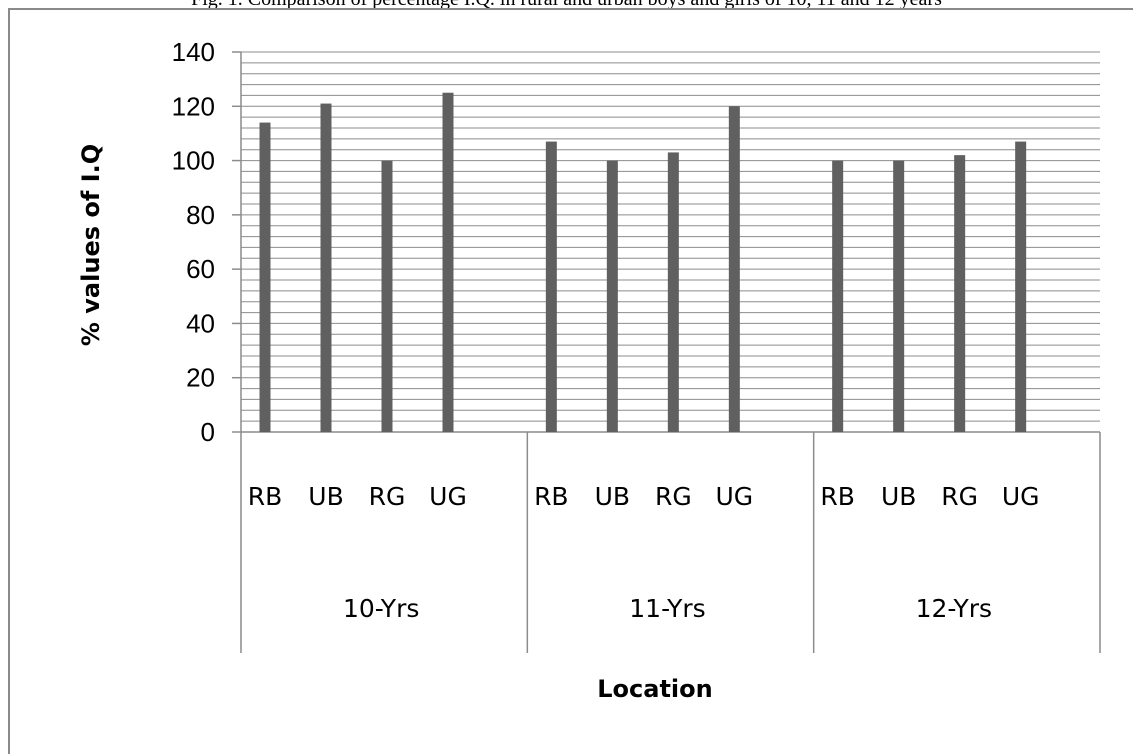 The image size is (1133, 754). Describe the element at coordinates (200, 323) in the screenshot. I see `y-tick-label: 40` at that location.